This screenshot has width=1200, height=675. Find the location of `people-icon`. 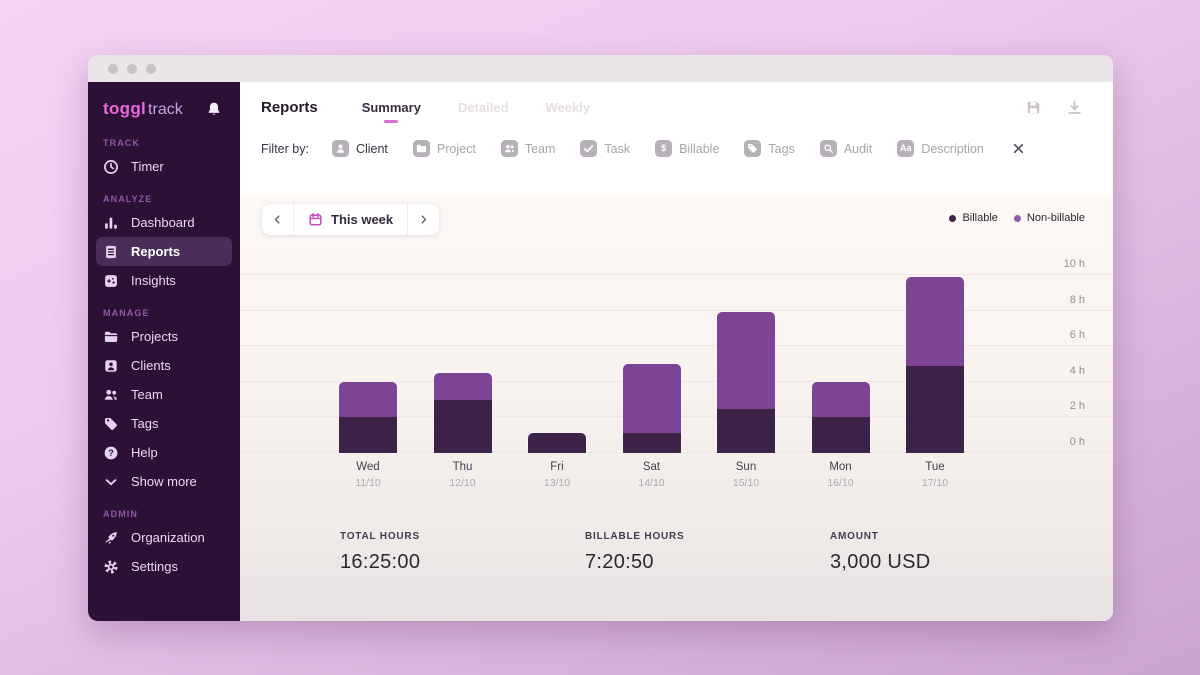

people-icon is located at coordinates (111, 395).